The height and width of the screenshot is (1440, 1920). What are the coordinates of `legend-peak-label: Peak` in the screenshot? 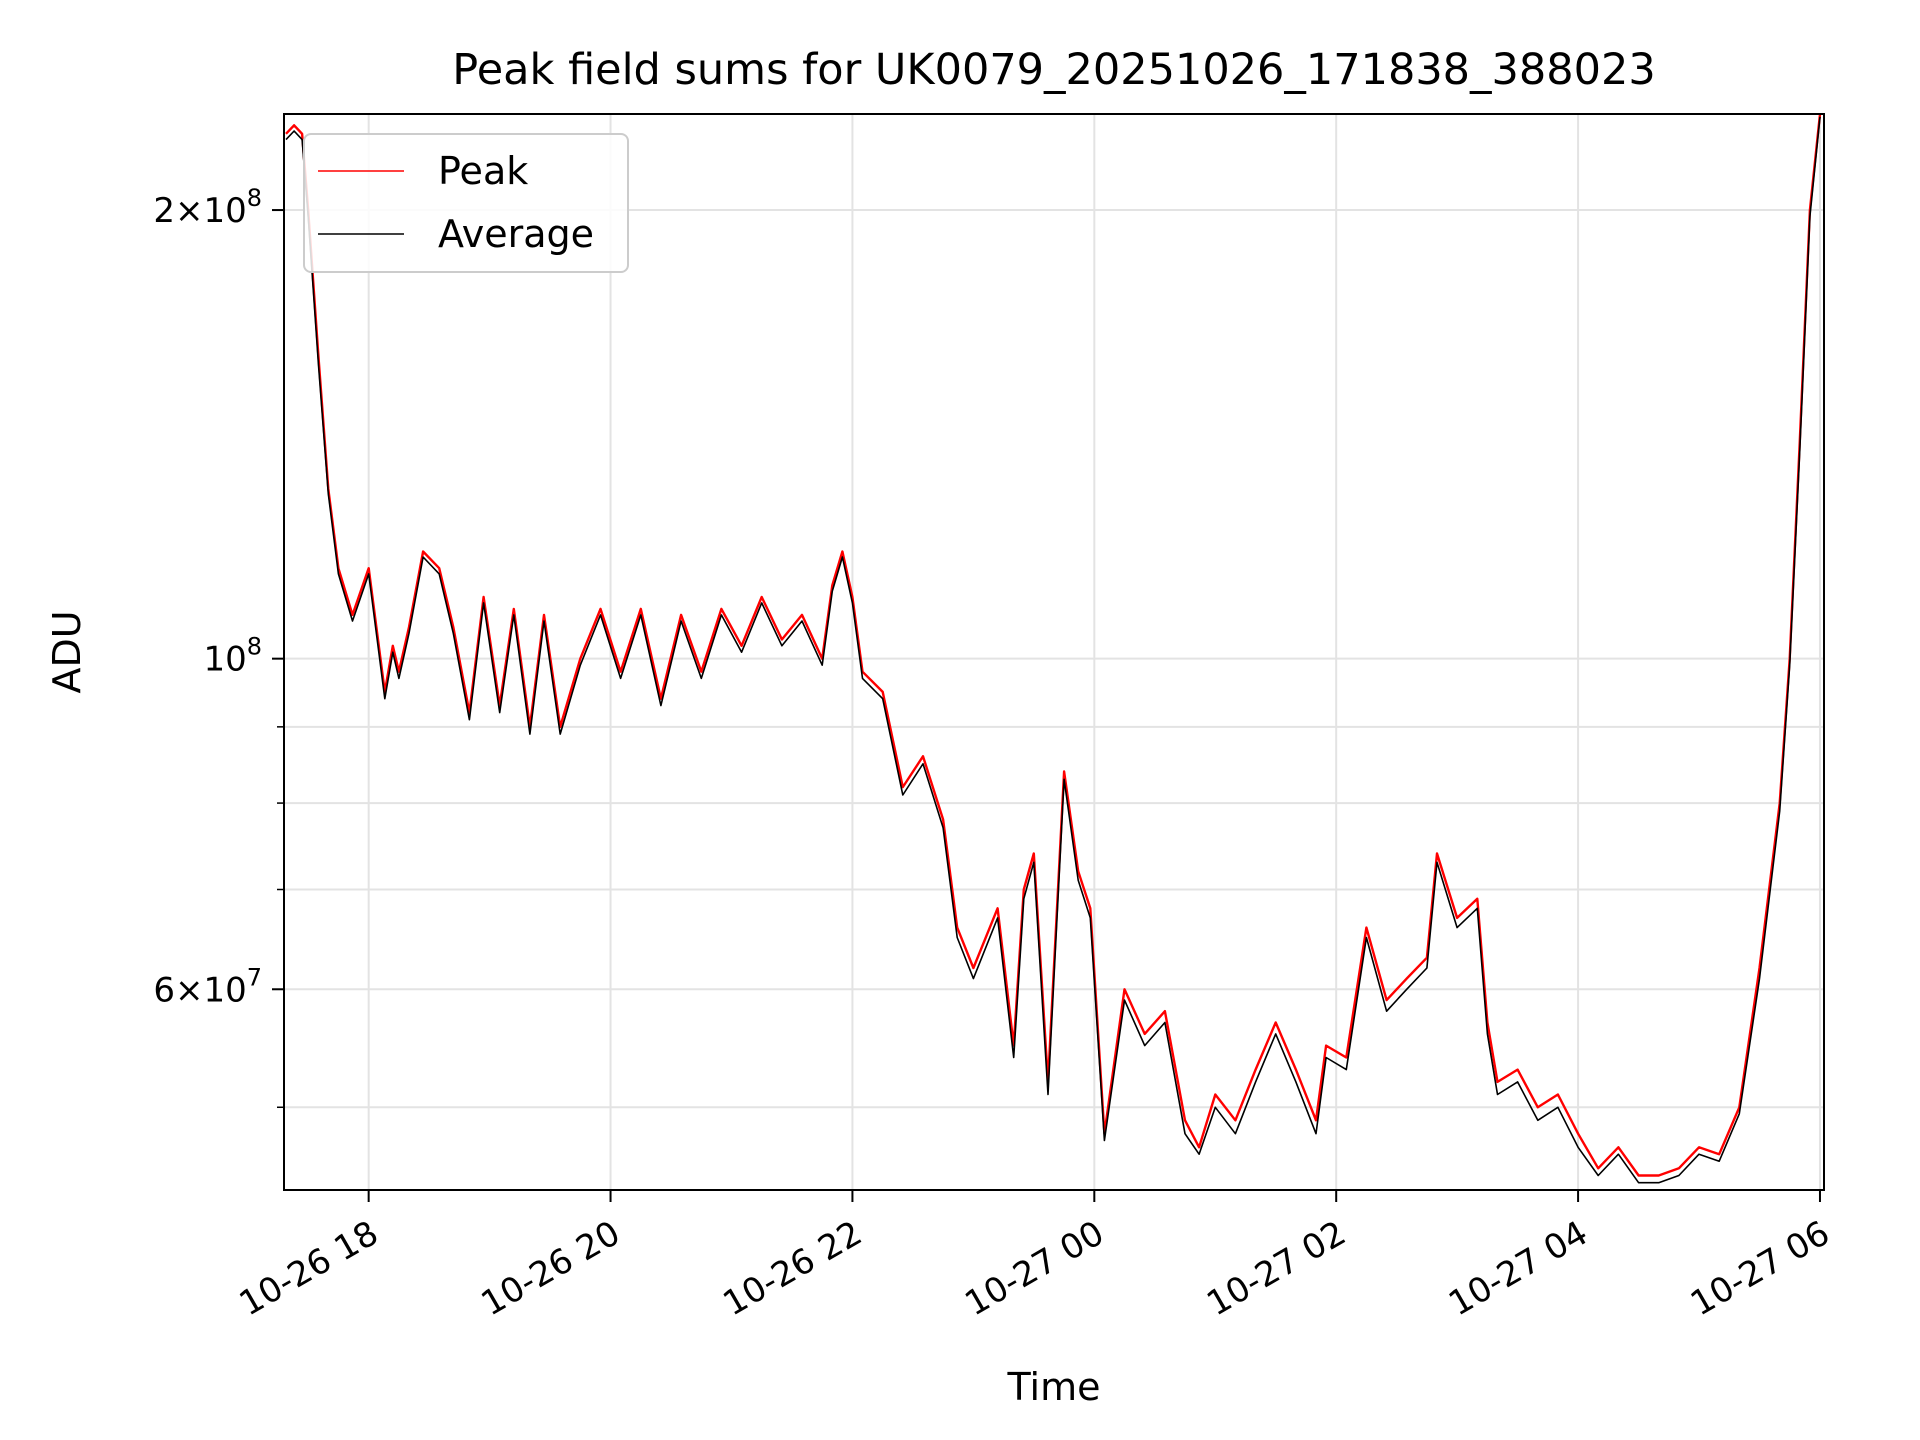 It's located at (483, 171).